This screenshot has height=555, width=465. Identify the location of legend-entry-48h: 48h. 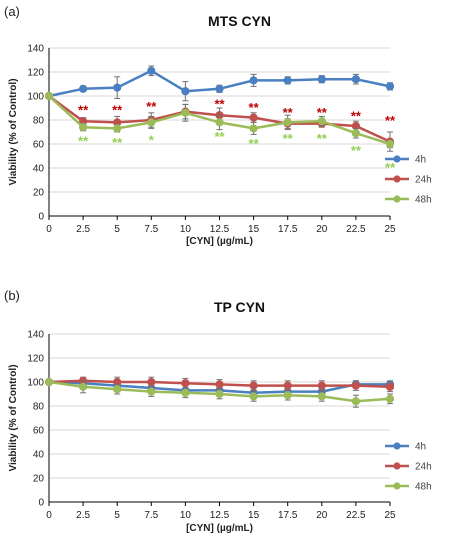
(408, 487).